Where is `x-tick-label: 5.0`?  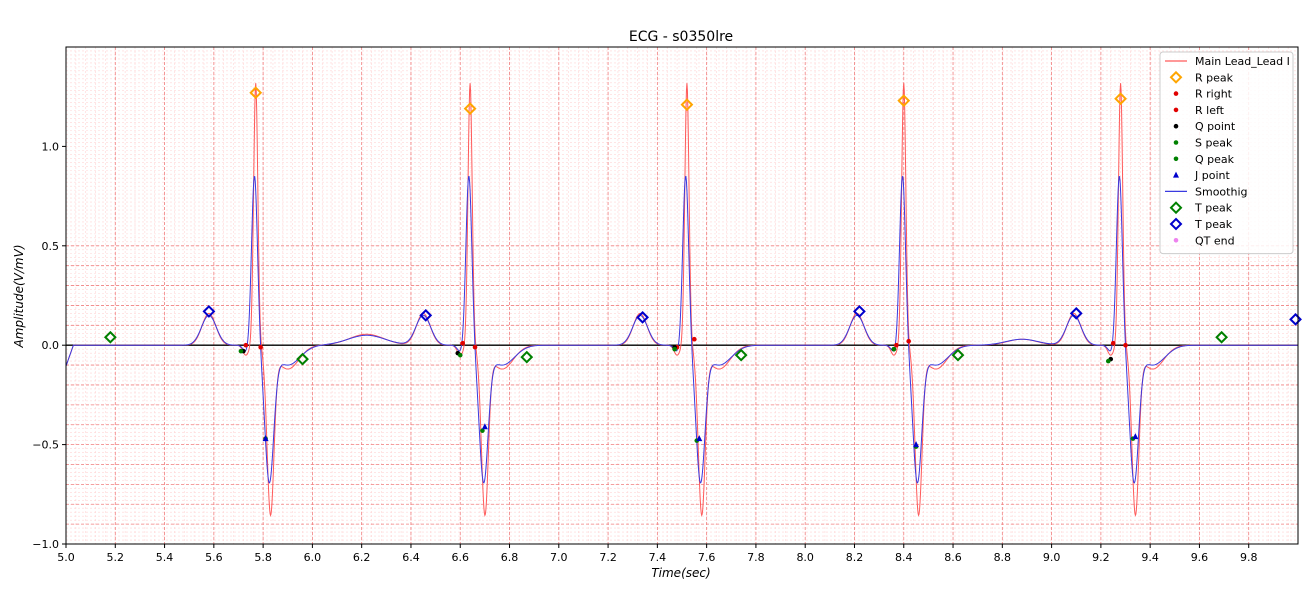 x-tick-label: 5.0 is located at coordinates (66, 557).